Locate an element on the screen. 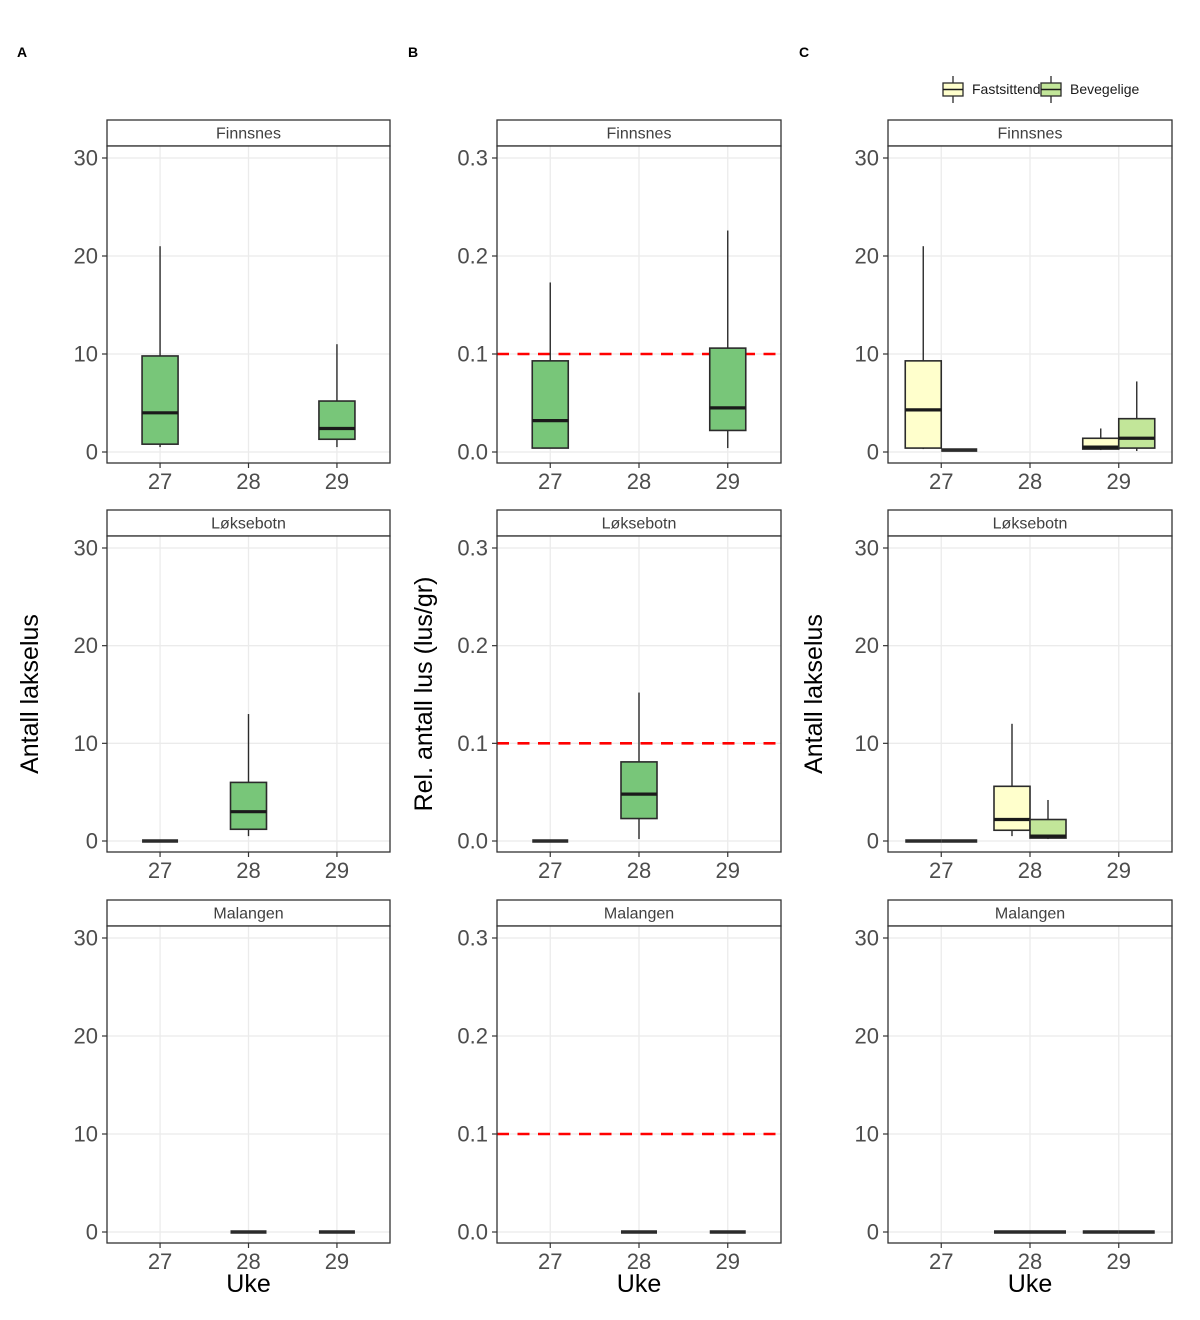 This screenshot has height=1320, width=1200. legend-label: Fastsittende is located at coordinates (1010, 89).